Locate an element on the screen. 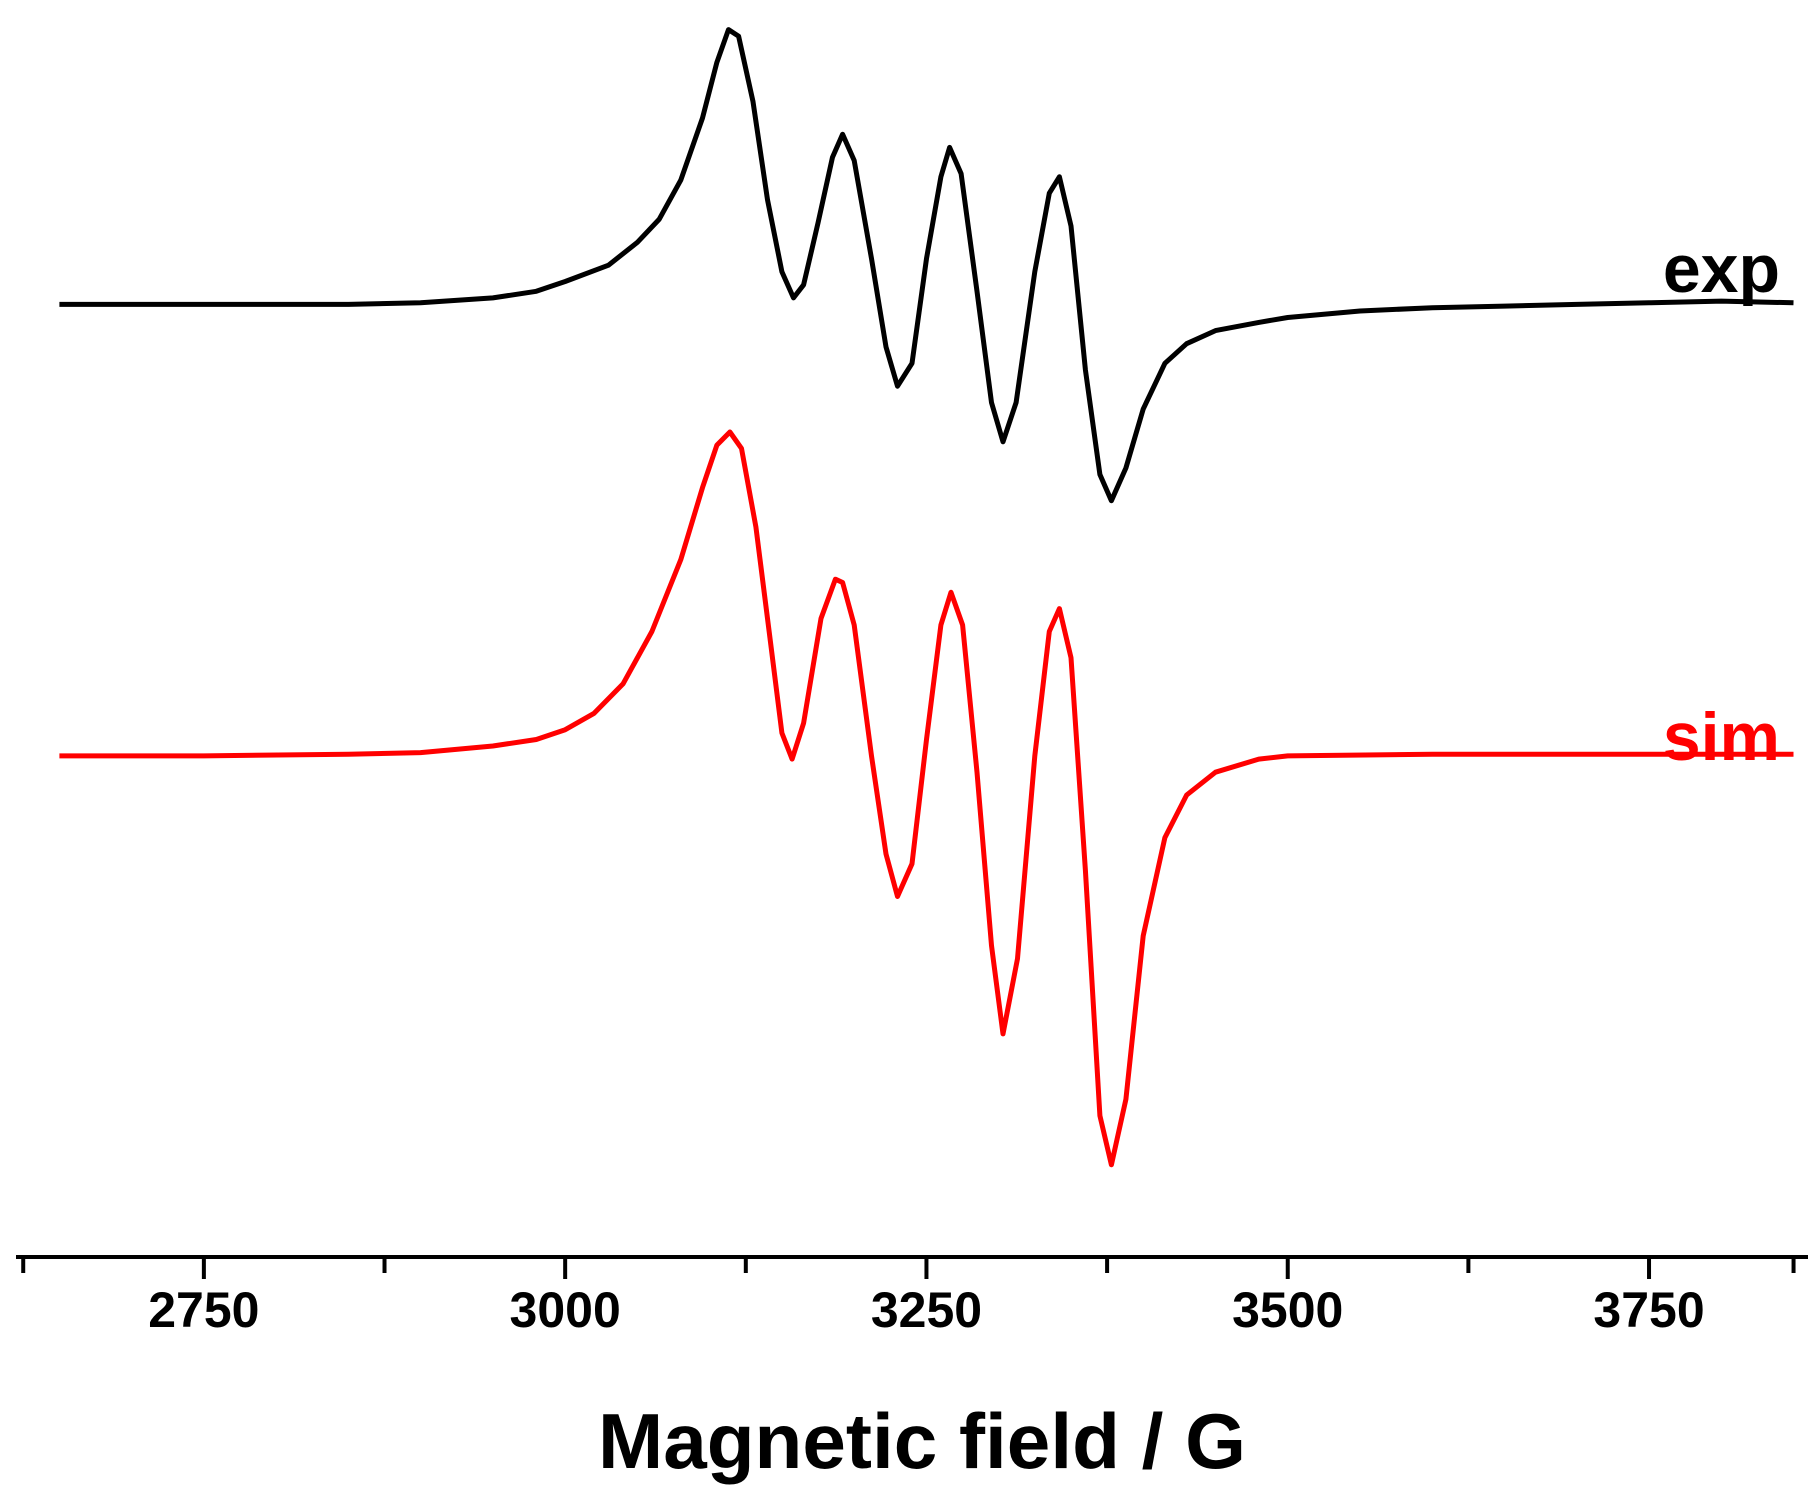  x-tick-label-3750: 3750 is located at coordinates (1648, 1310).